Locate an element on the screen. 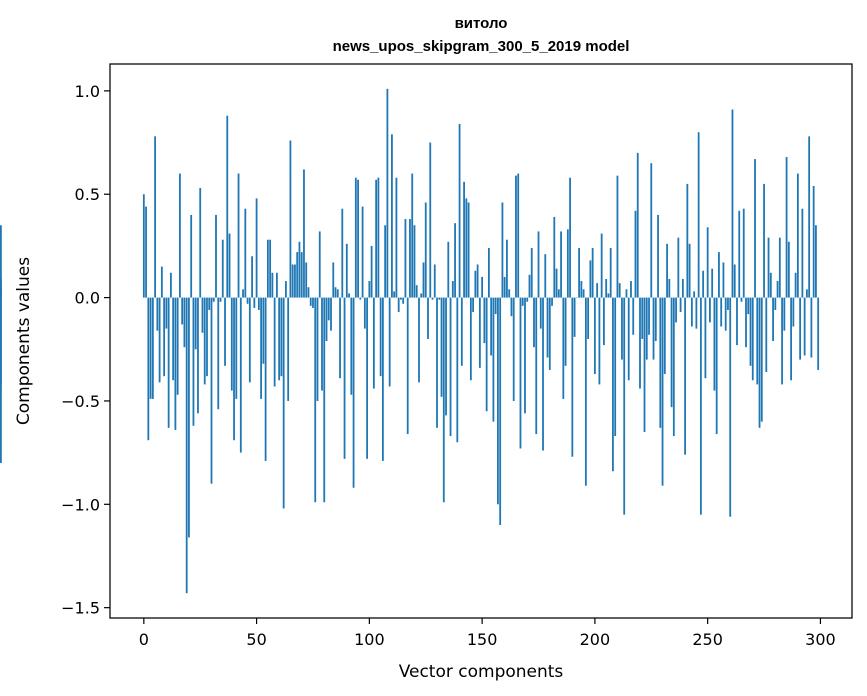  x-tick-label: 200 is located at coordinates (595, 639).